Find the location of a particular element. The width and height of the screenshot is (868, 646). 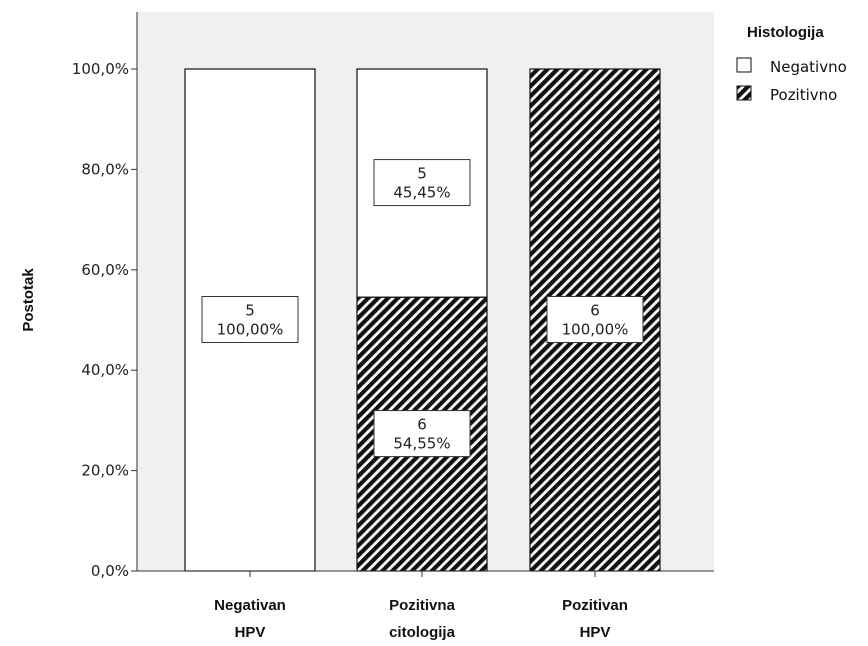

x-tick-label: Pozitivan HPV is located at coordinates (595, 619).